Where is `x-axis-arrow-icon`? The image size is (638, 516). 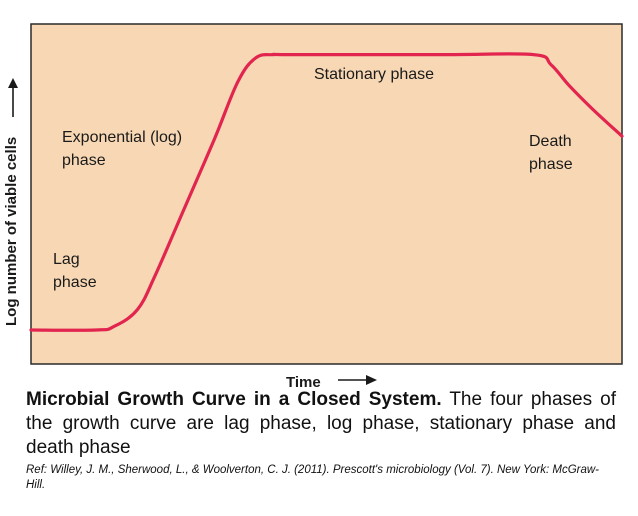 x-axis-arrow-icon is located at coordinates (357, 380).